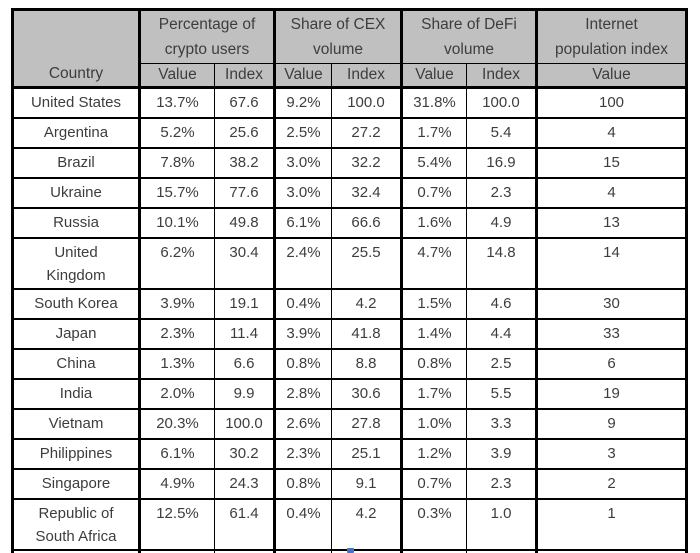  Describe the element at coordinates (433, 263) in the screenshot. I see `value-cell: 4.7%` at that location.